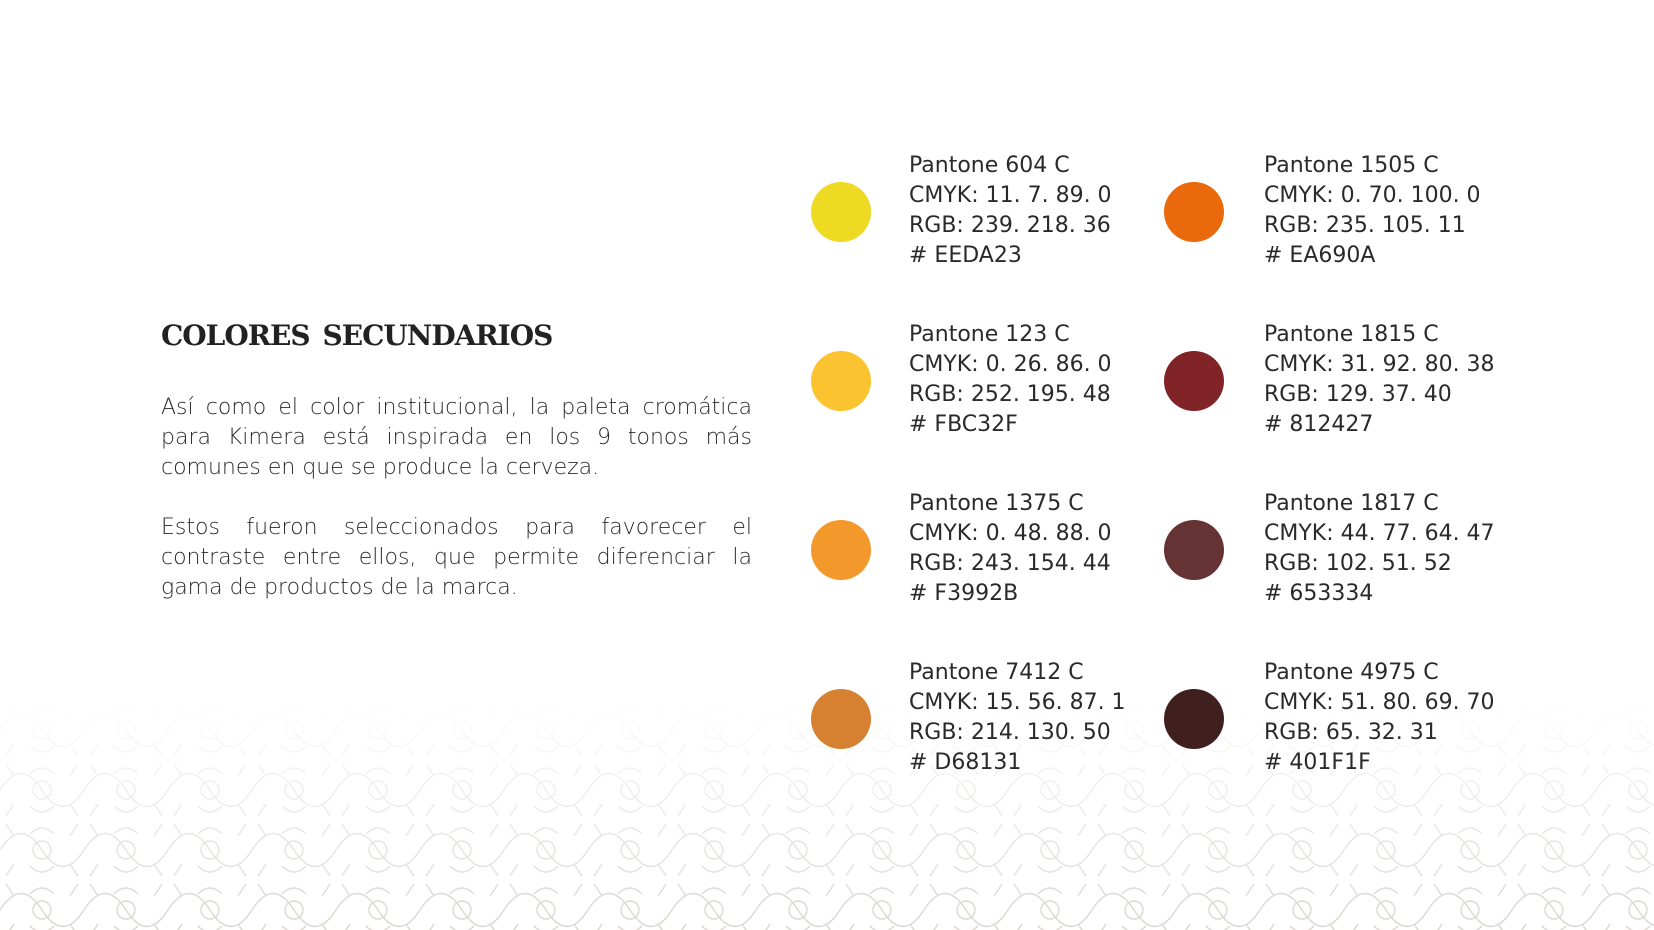 The image size is (1654, 930). I want to click on page-title: Colores secundarios, so click(357, 331).